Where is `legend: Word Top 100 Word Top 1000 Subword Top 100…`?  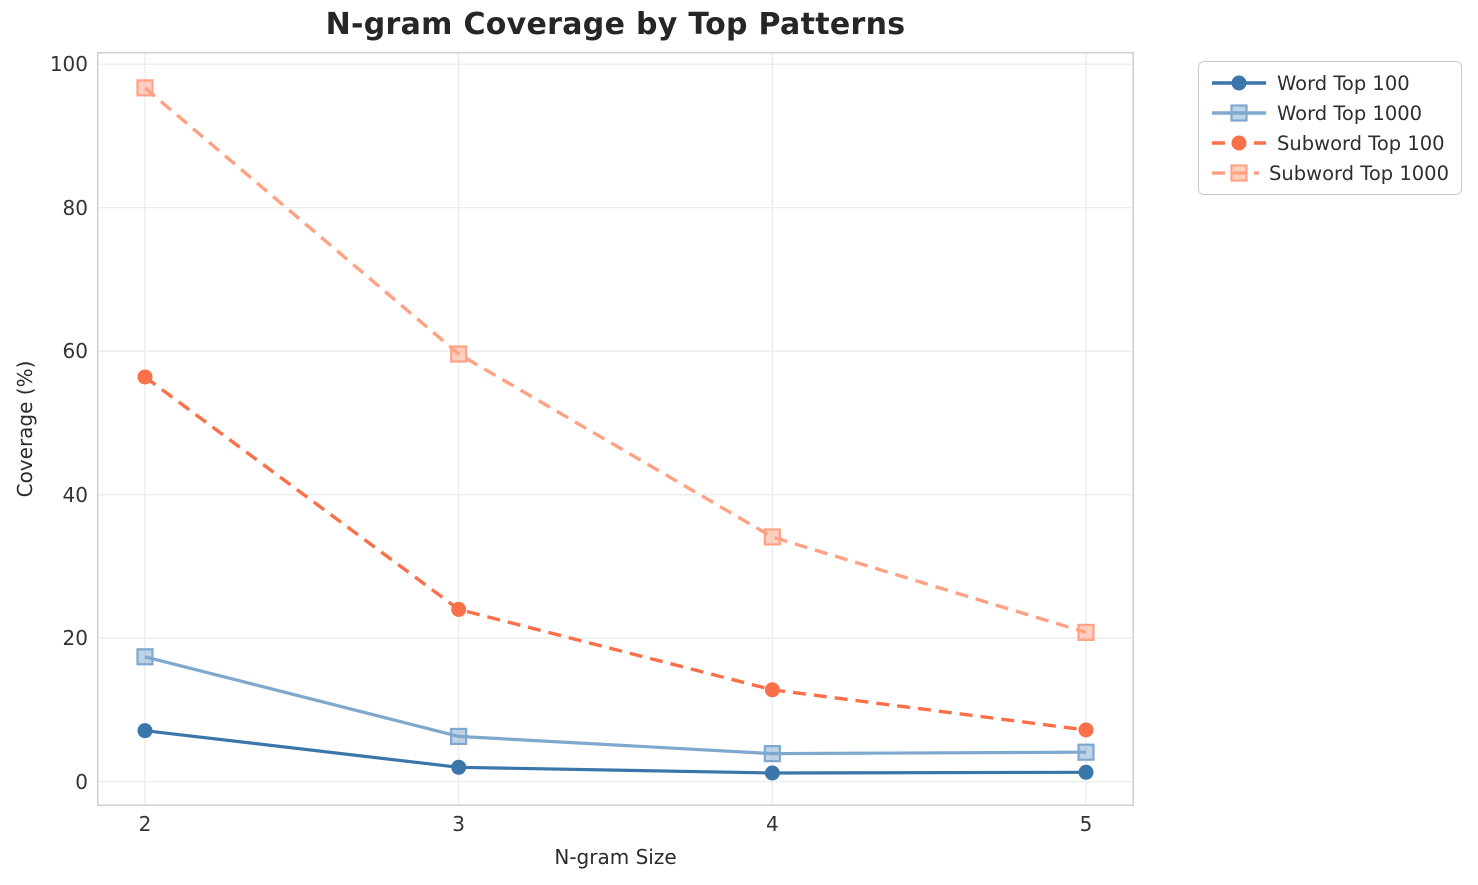 legend: Word Top 100 Word Top 1000 Subword Top 100… is located at coordinates (1330, 128).